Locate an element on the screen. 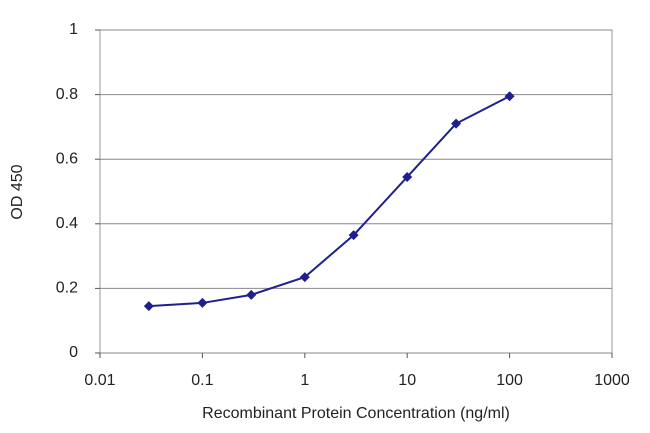 The image size is (650, 433). y-tick-label: 1 is located at coordinates (73, 29).